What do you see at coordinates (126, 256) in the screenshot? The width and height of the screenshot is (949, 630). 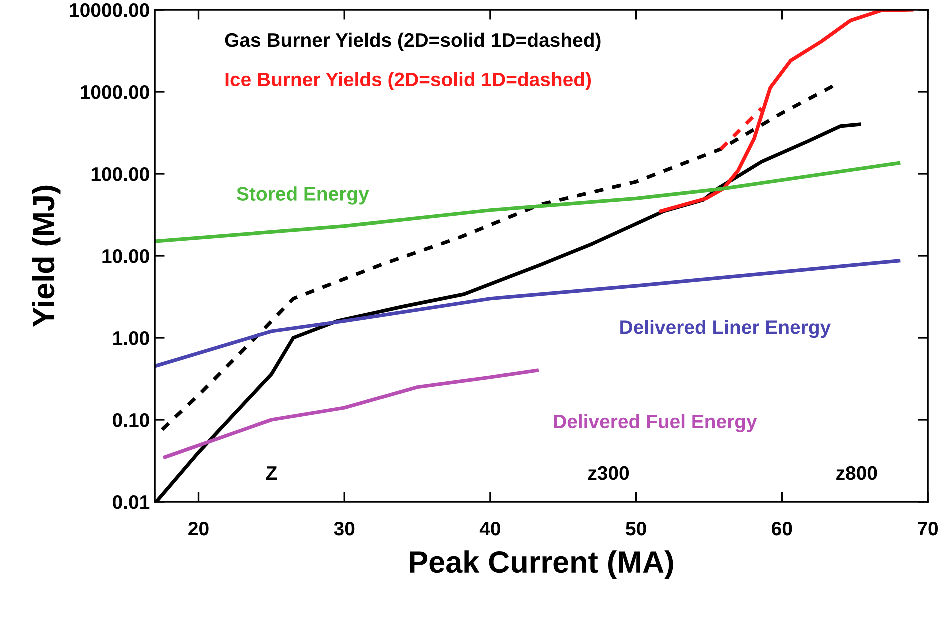 I see `y-tick-label: 10.00` at bounding box center [126, 256].